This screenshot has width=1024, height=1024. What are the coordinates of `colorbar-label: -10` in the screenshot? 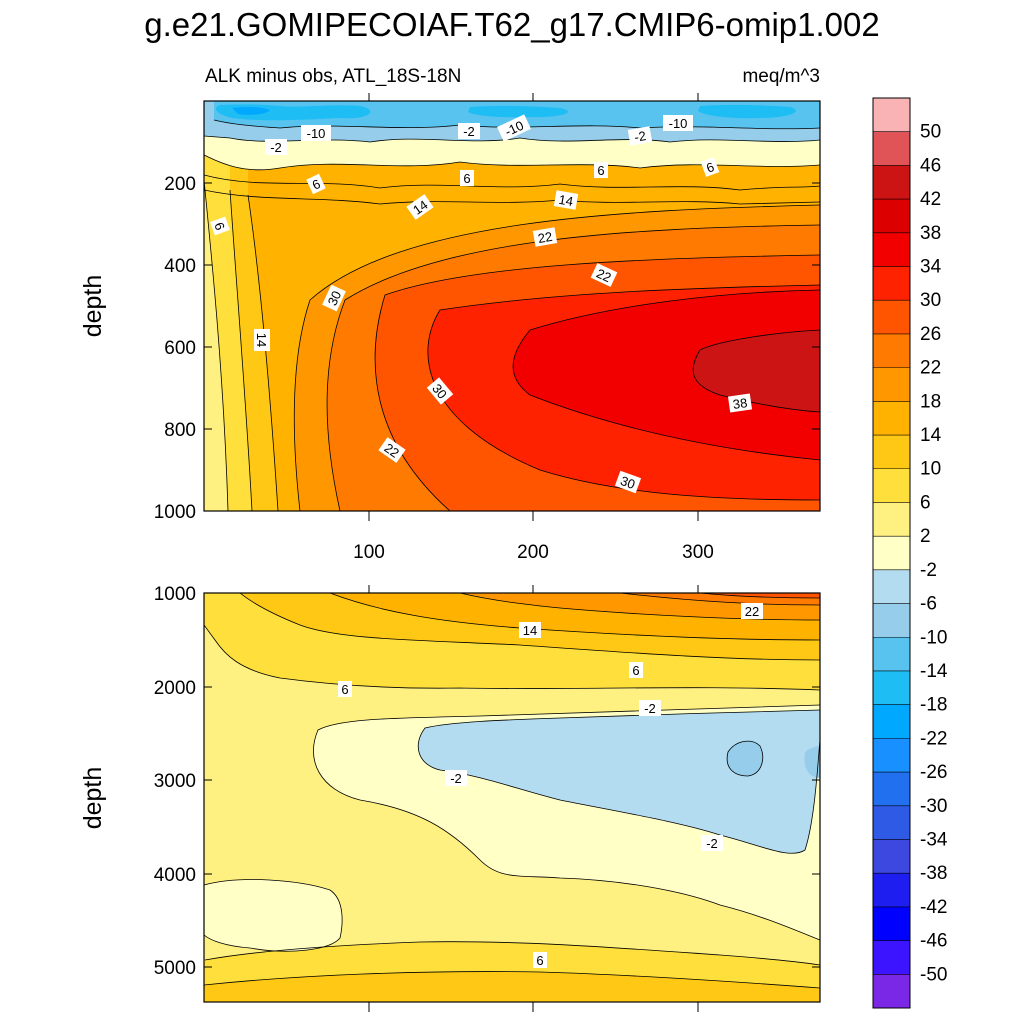 It's located at (933, 637).